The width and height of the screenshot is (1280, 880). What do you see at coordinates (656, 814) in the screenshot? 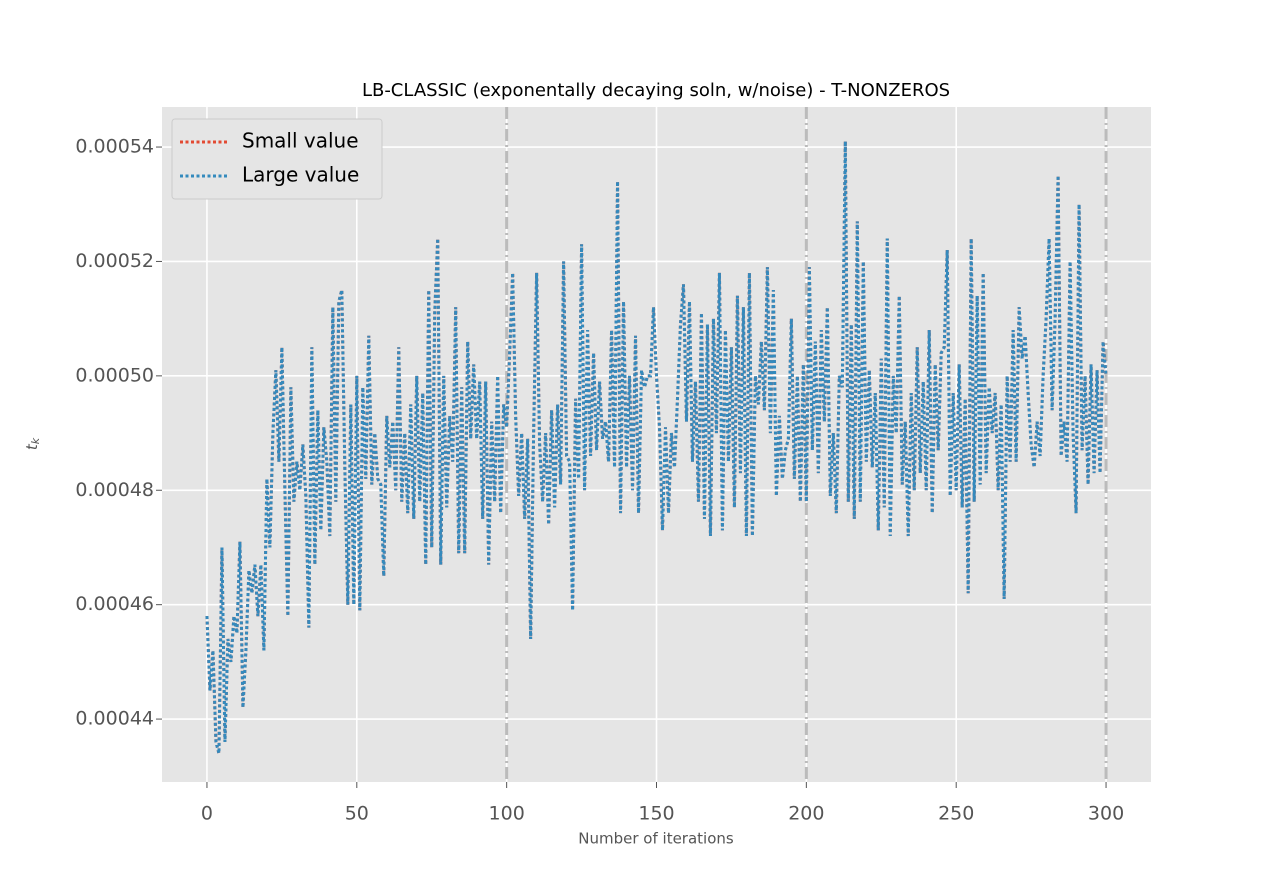
I see `x-tick-label: 150` at bounding box center [656, 814].